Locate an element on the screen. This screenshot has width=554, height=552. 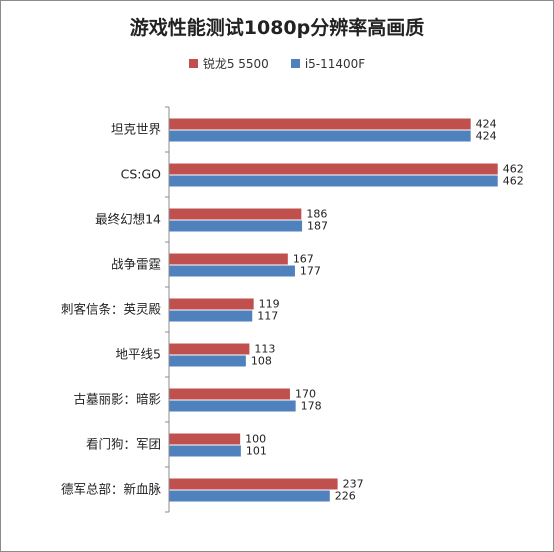
category-label: 看门狗：军团 is located at coordinates (123, 444).